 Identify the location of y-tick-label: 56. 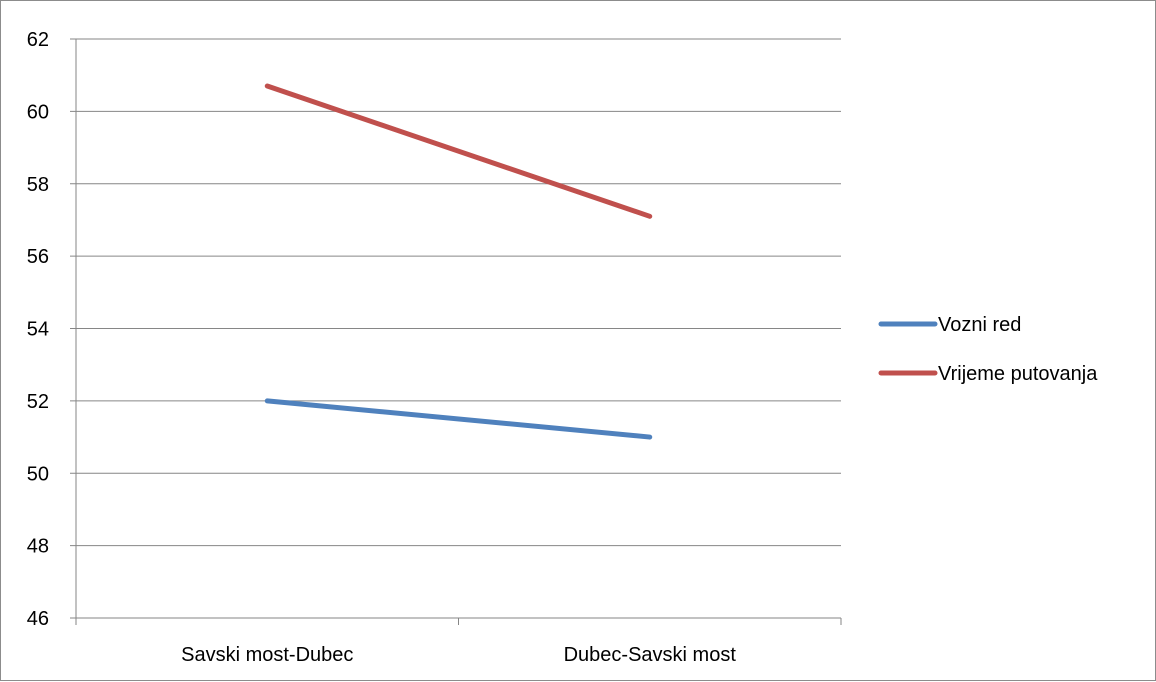
(38, 257).